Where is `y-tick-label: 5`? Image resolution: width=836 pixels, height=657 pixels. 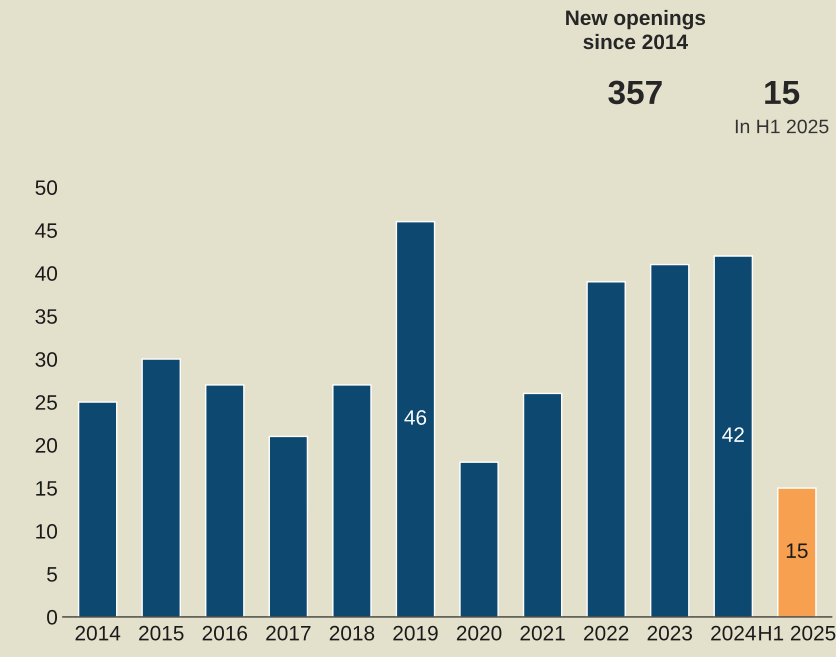 y-tick-label: 5 is located at coordinates (52, 574).